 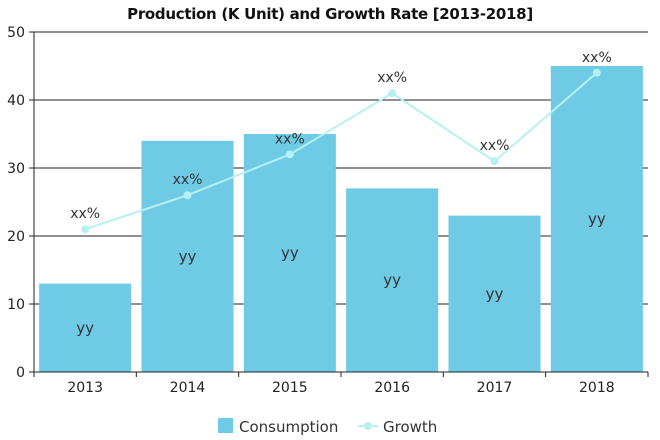 What do you see at coordinates (21, 203) in the screenshot?
I see `y-axis: 0 10 20 30 40 50` at bounding box center [21, 203].